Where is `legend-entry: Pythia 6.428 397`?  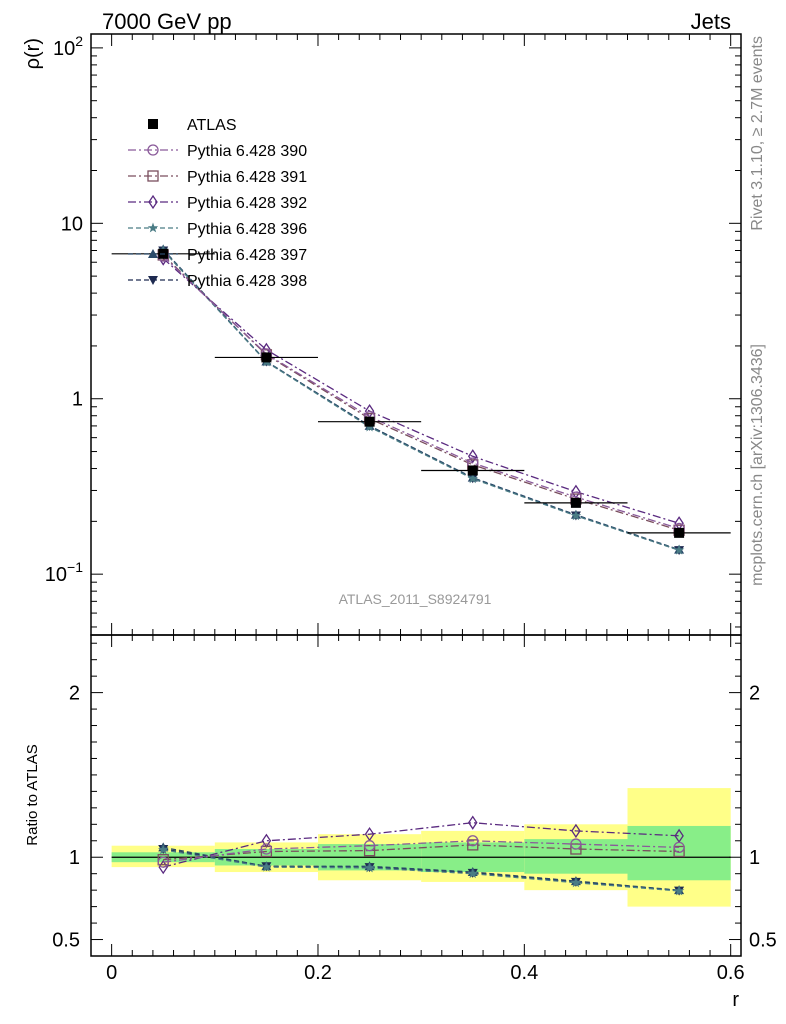 legend-entry: Pythia 6.428 397 is located at coordinates (217, 255).